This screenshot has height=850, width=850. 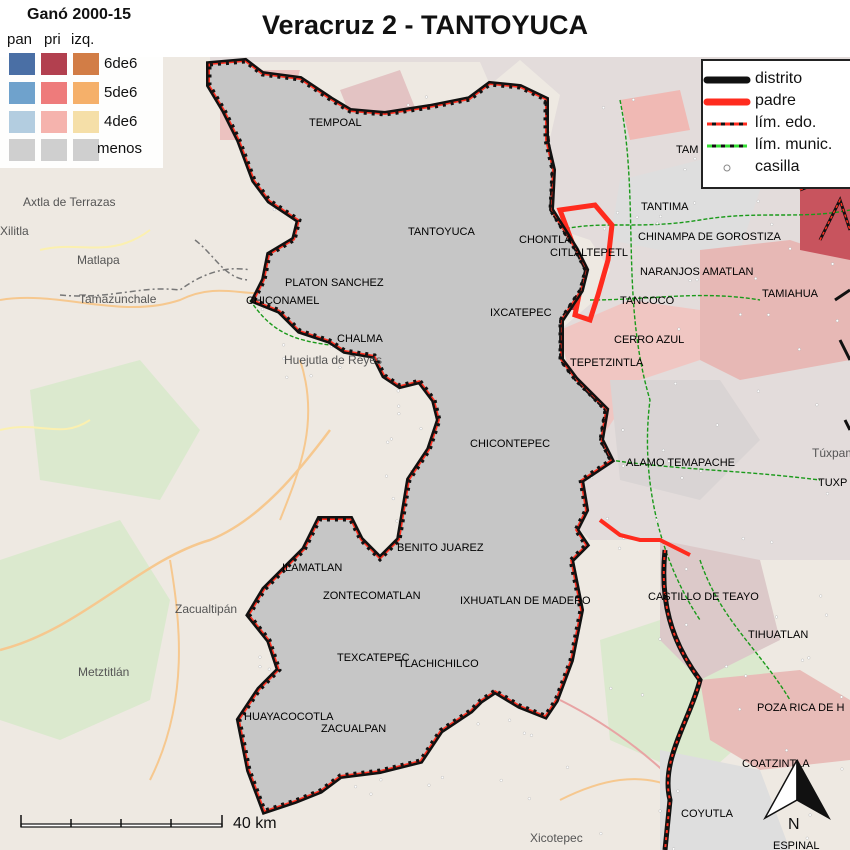 I want to click on municipality-label: CHONTLA, so click(x=545, y=240).